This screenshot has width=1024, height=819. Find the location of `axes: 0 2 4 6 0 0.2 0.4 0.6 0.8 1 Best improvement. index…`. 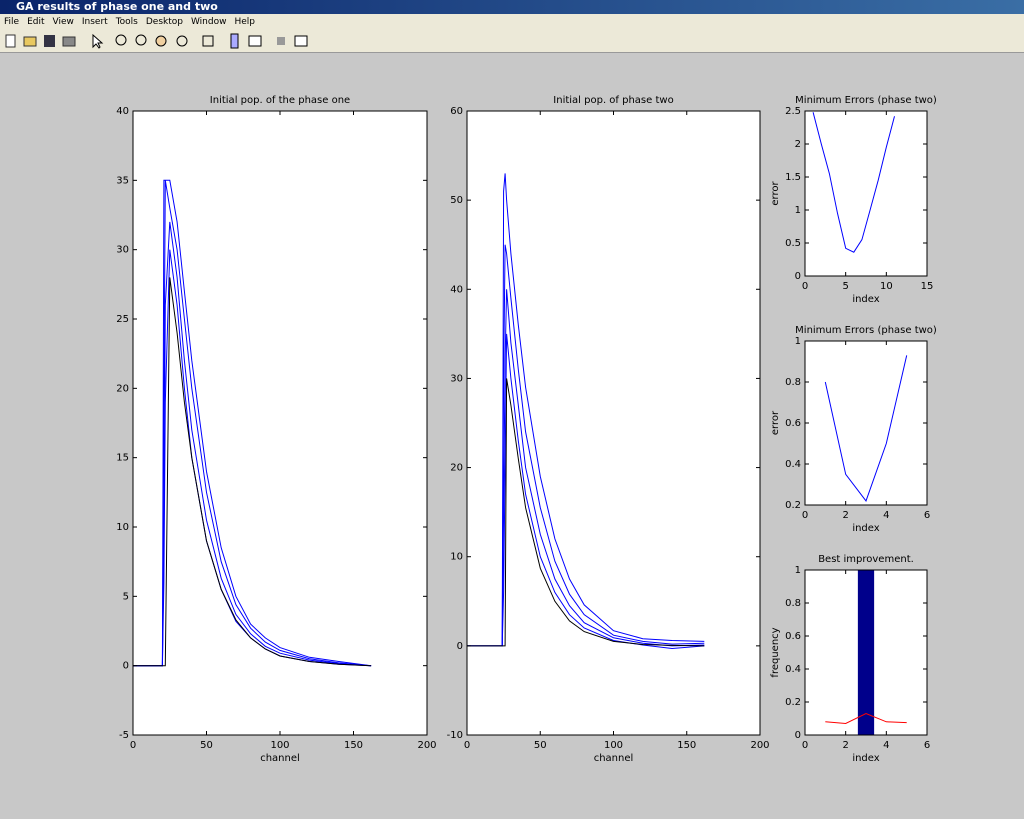

axes: 0 2 4 6 0 0.2 0.4 0.6 0.8 1 Best improvement. index… is located at coordinates (850, 659).